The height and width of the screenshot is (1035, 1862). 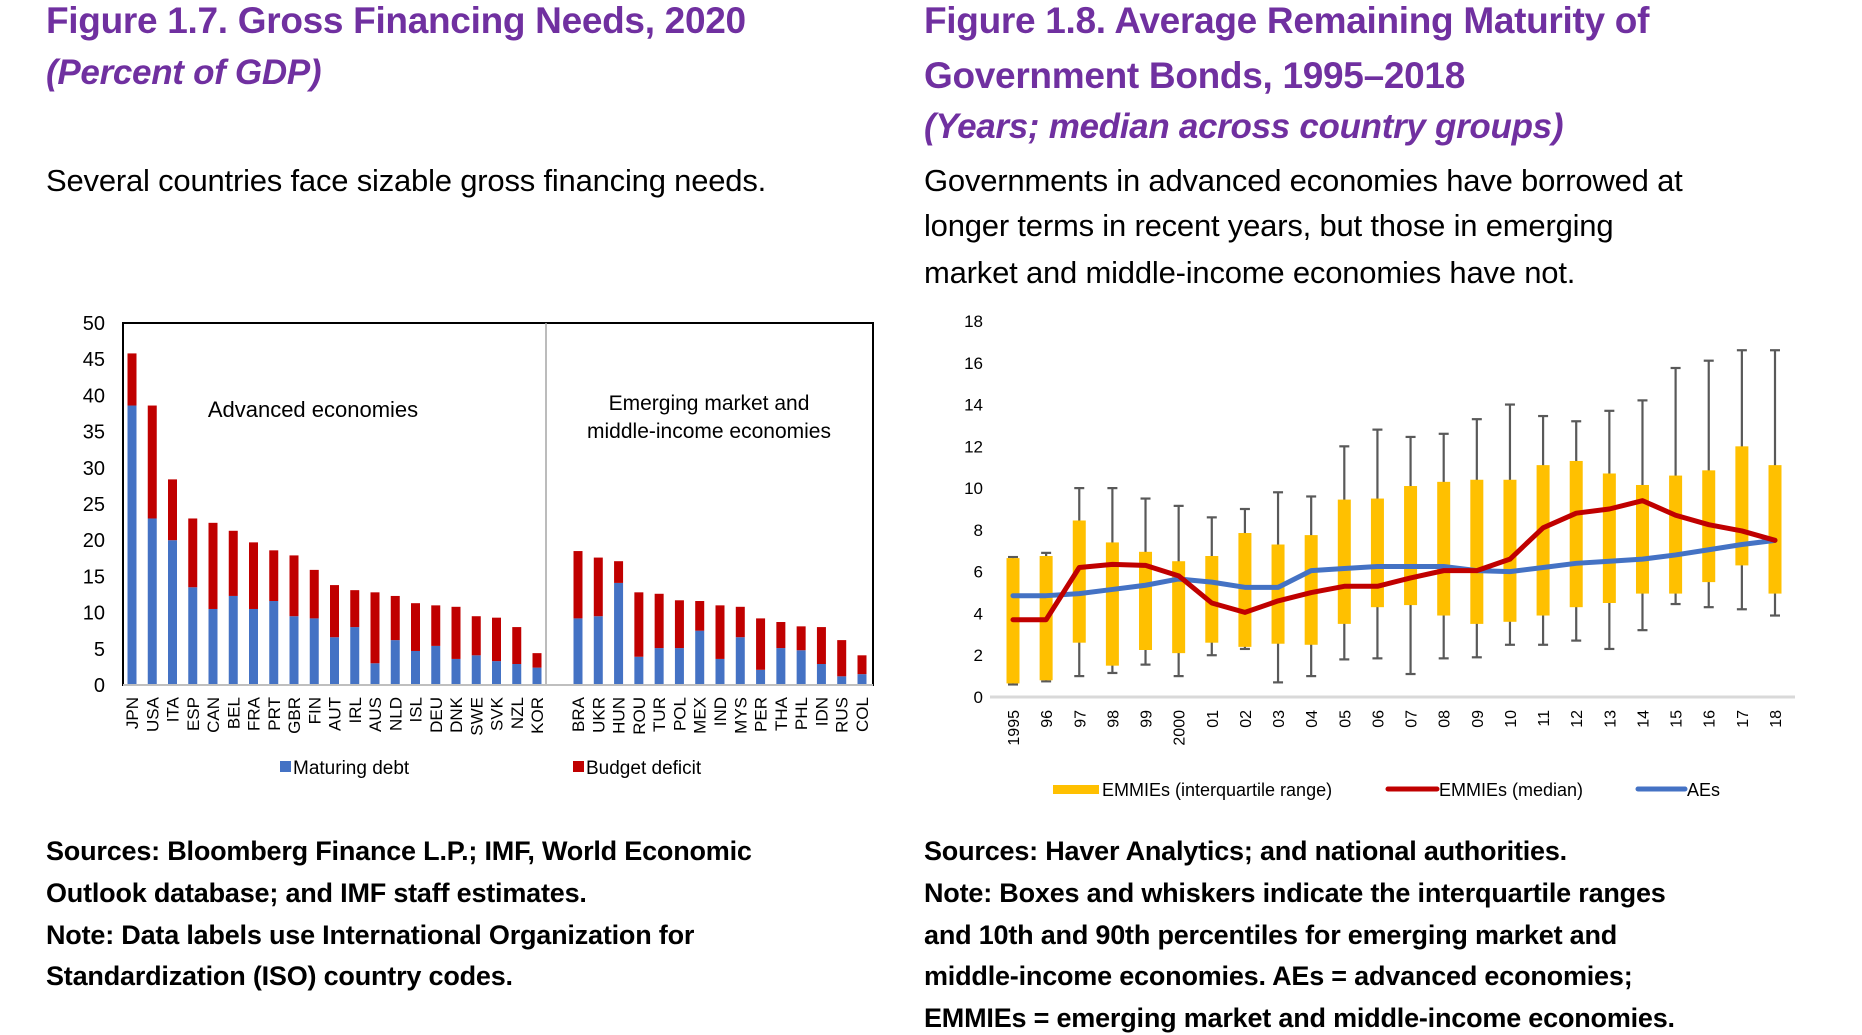 I want to click on bar-maturing-debt-ita, so click(x=172, y=612).